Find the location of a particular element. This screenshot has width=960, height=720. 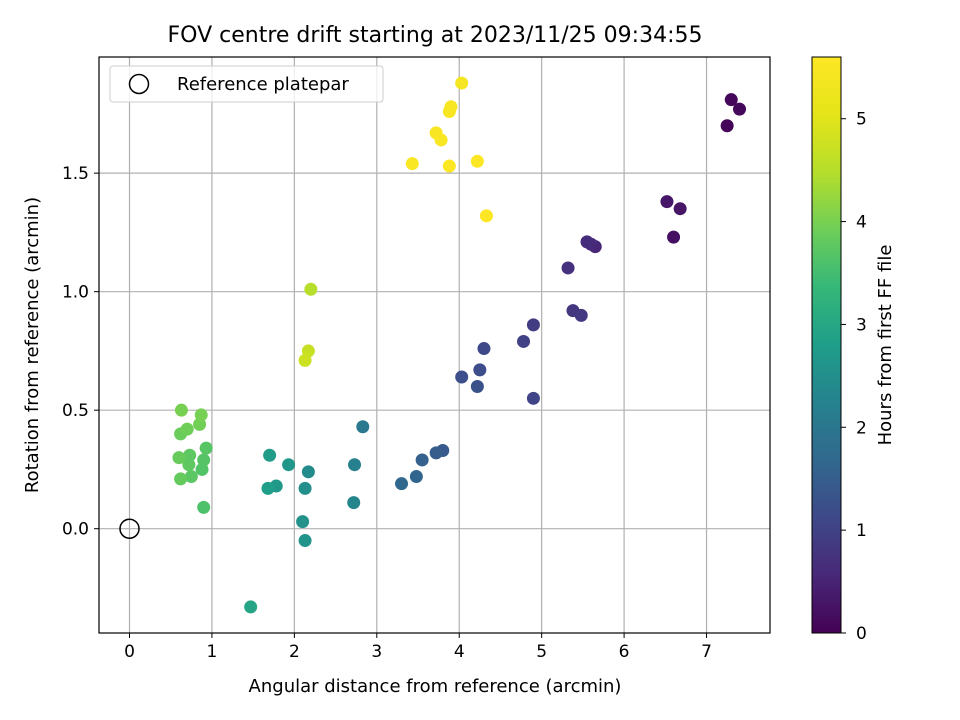

colorbar-label: Hours from first FF file is located at coordinates (885, 345).